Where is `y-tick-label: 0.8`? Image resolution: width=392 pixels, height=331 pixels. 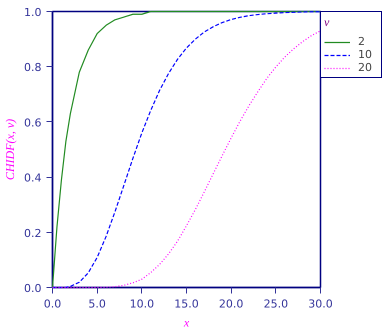 y-tick-label: 0.8 is located at coordinates (33, 67).